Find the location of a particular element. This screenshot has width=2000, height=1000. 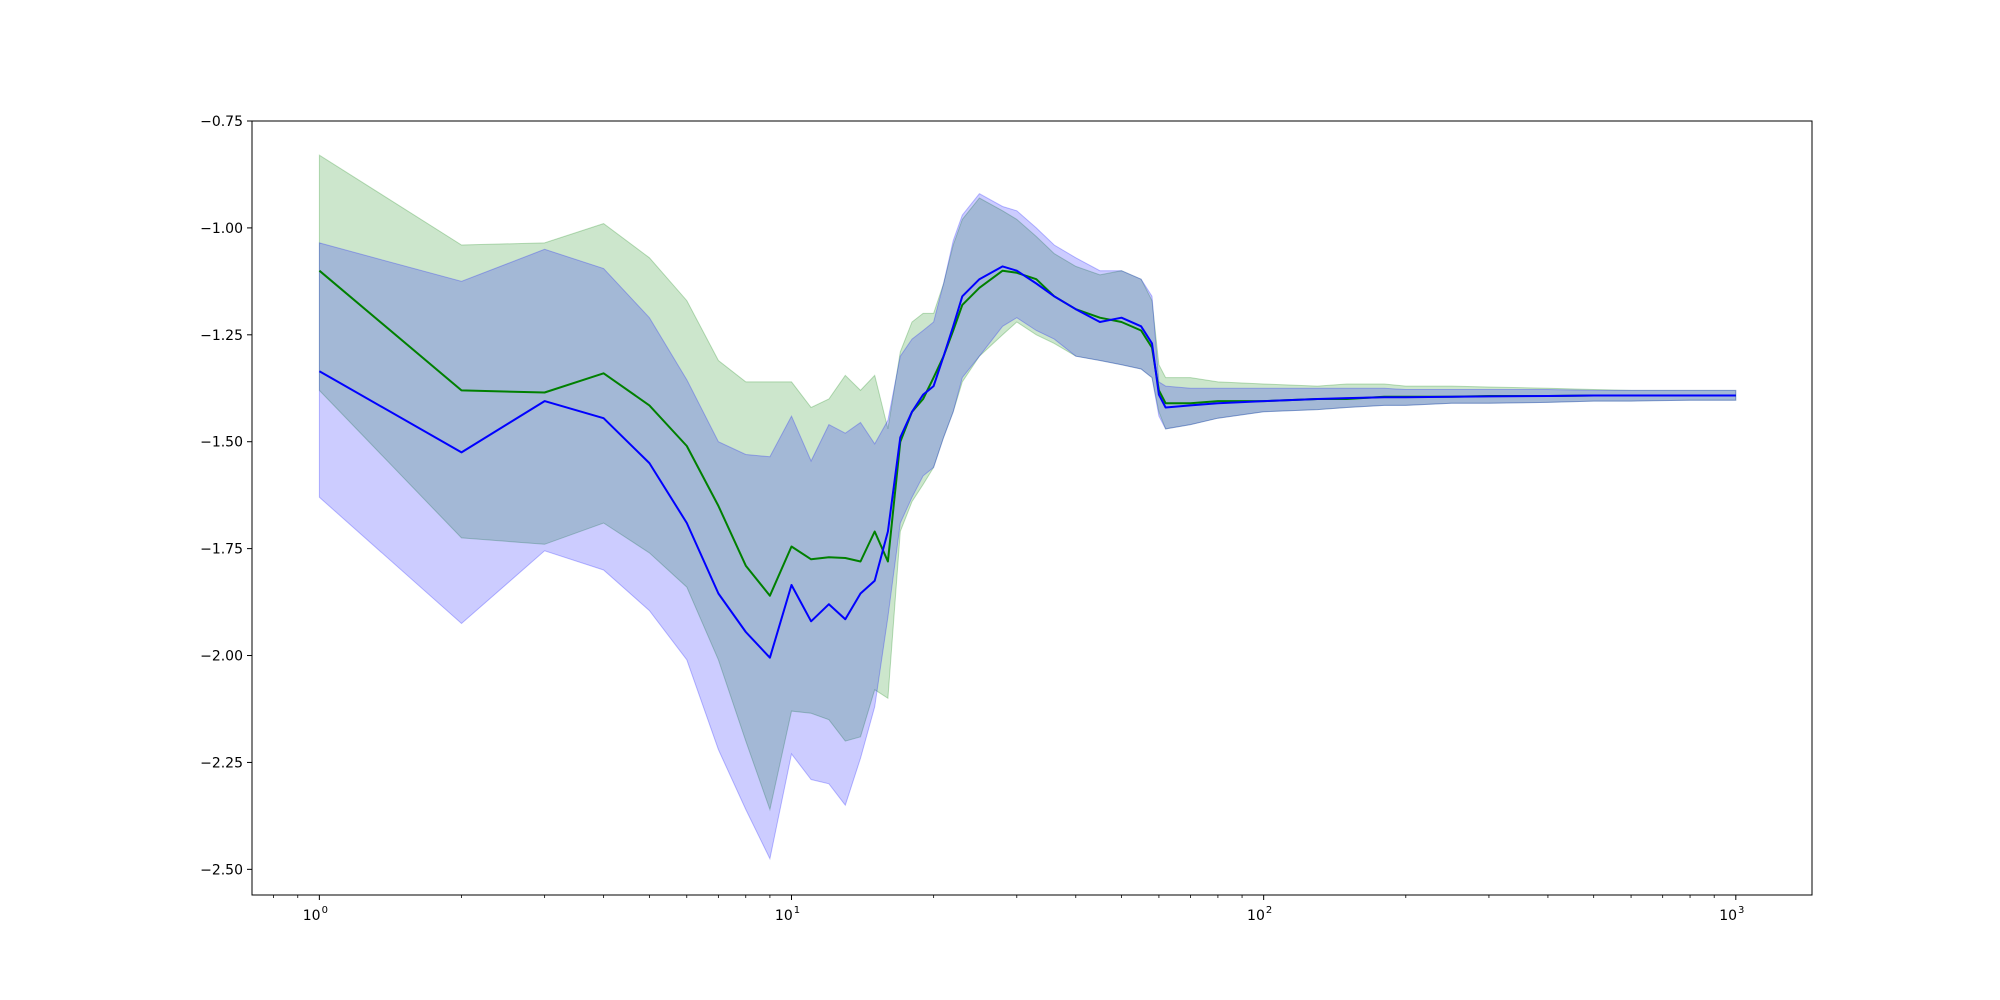

y-tick-label: −2.25 is located at coordinates (221, 763).